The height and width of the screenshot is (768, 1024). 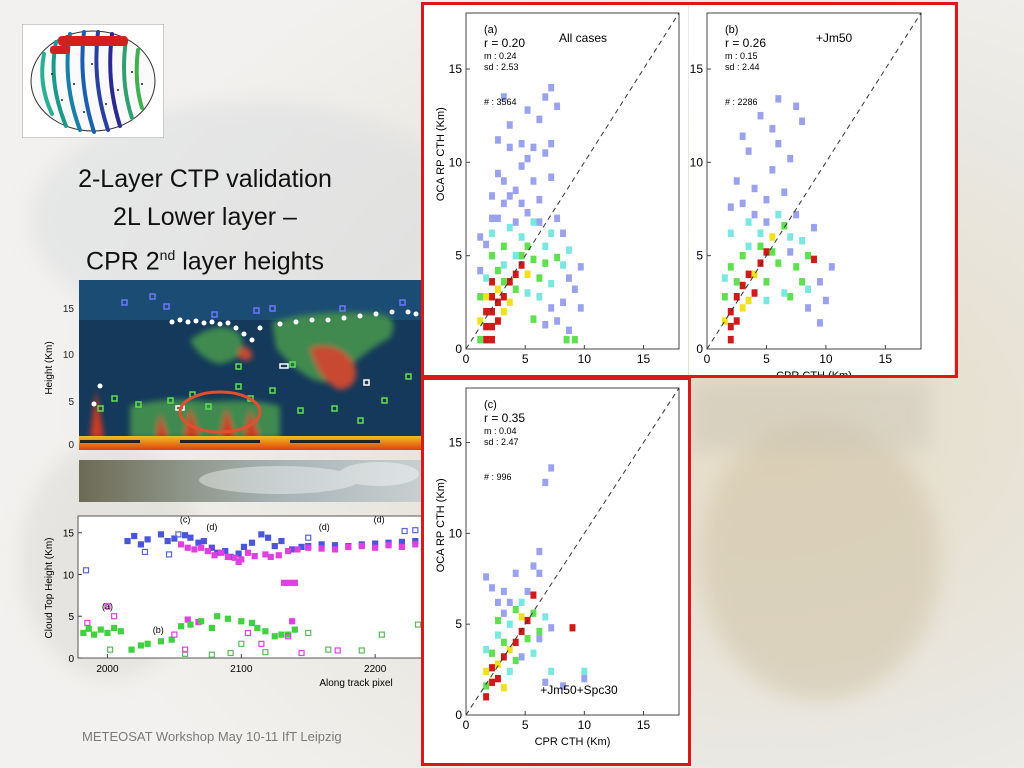 I want to click on panel-letter: (c), so click(x=490, y=405).